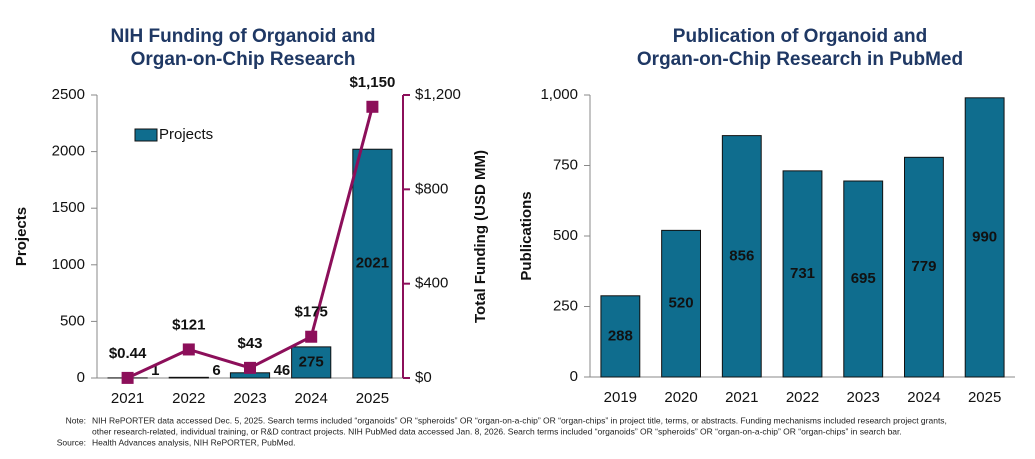 The height and width of the screenshot is (459, 1035). I want to click on bar-value-label: 856, so click(741, 255).